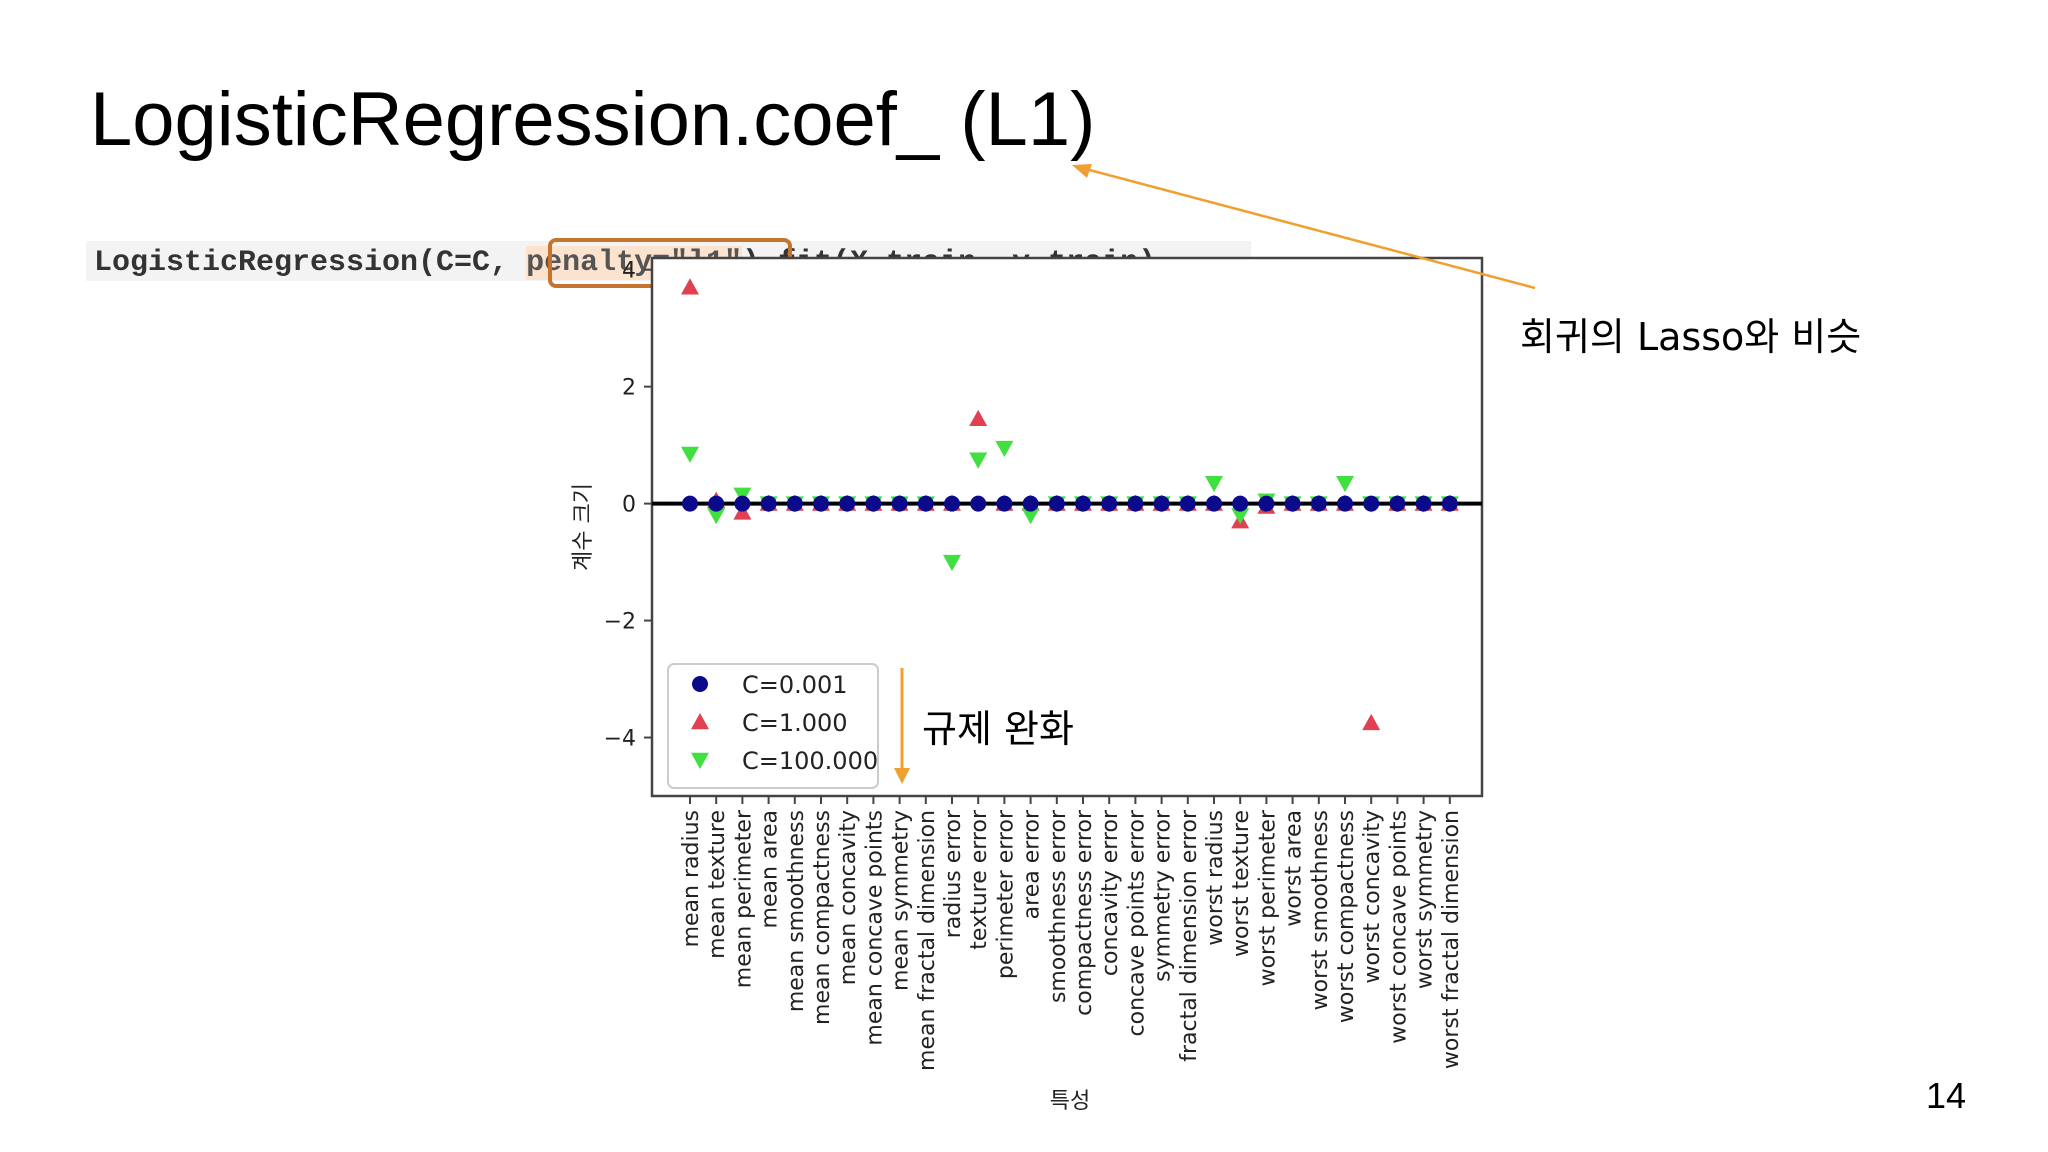  What do you see at coordinates (1372, 896) in the screenshot?
I see `x-tick-label: worst concavity` at bounding box center [1372, 896].